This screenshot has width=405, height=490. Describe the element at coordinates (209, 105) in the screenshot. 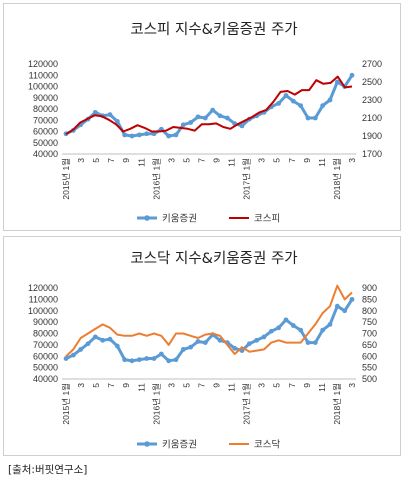

I see `series-line-코스피` at that location.